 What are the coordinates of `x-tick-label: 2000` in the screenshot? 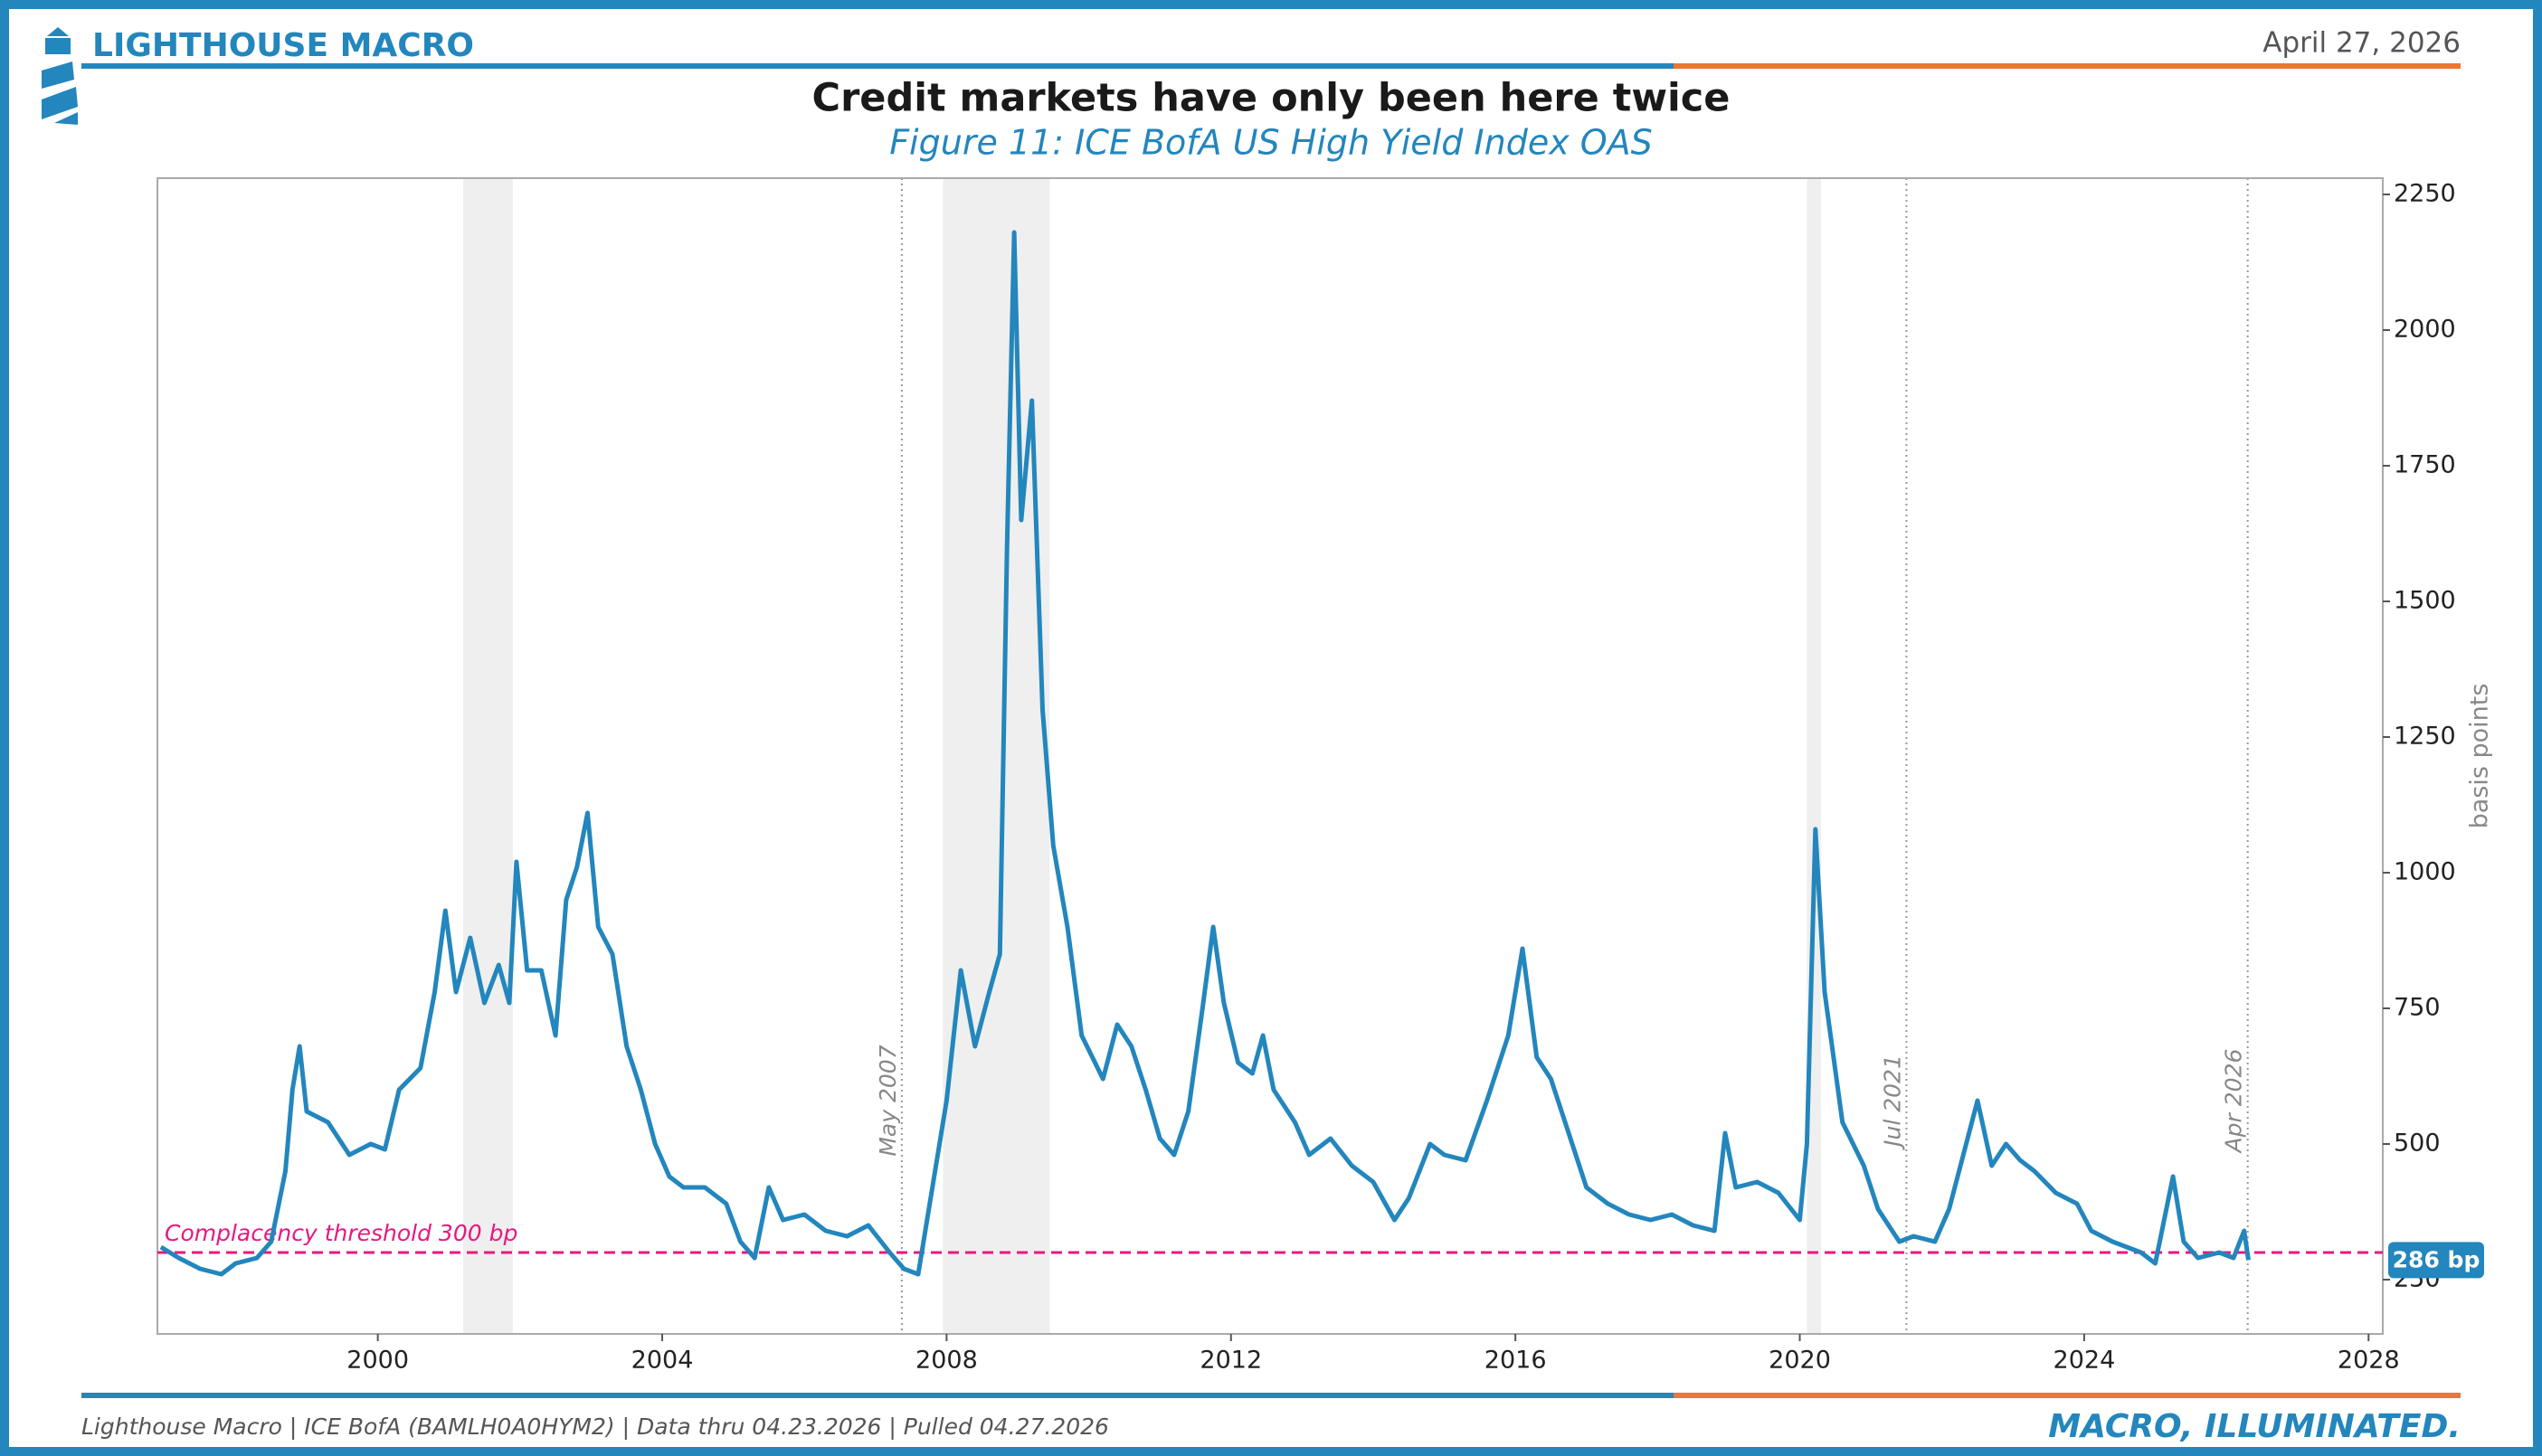 It's located at (377, 1361).